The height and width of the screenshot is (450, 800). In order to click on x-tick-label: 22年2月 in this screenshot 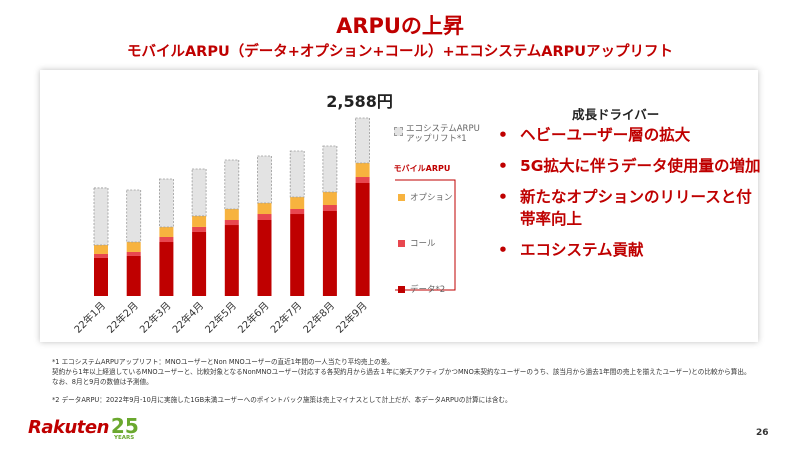, I will do `click(122, 317)`.